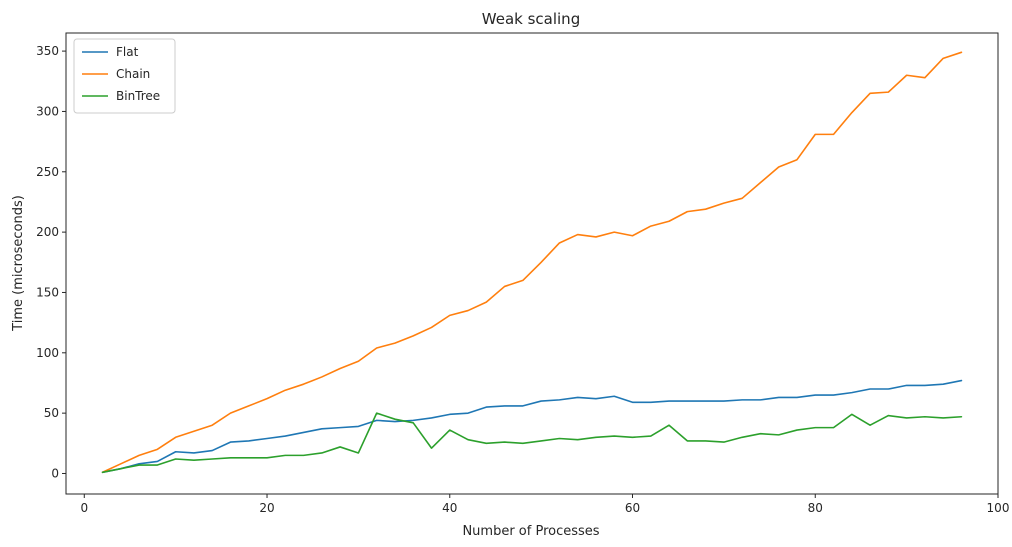  Describe the element at coordinates (632, 508) in the screenshot. I see `x-tick-label: 60` at that location.